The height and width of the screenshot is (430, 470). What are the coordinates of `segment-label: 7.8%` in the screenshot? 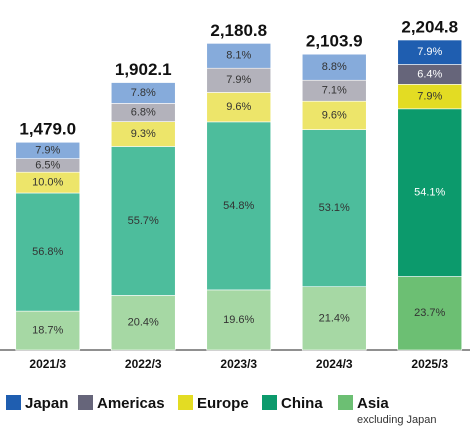 It's located at (143, 93).